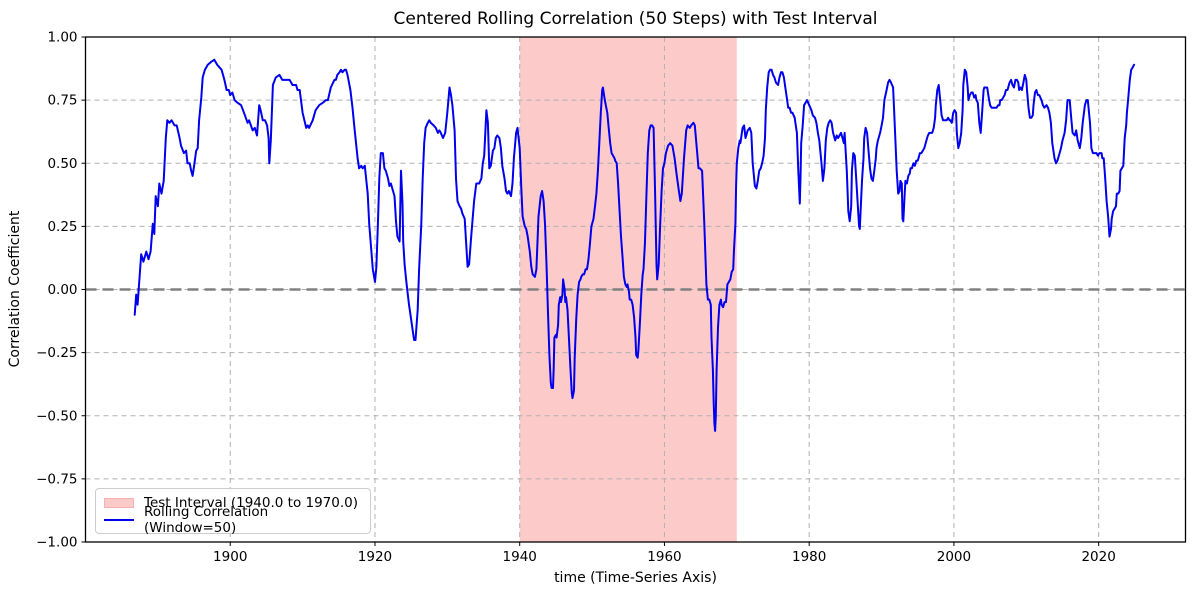 This screenshot has width=1200, height=600. Describe the element at coordinates (56, 353) in the screenshot. I see `y-tick-label: −0.25` at that location.